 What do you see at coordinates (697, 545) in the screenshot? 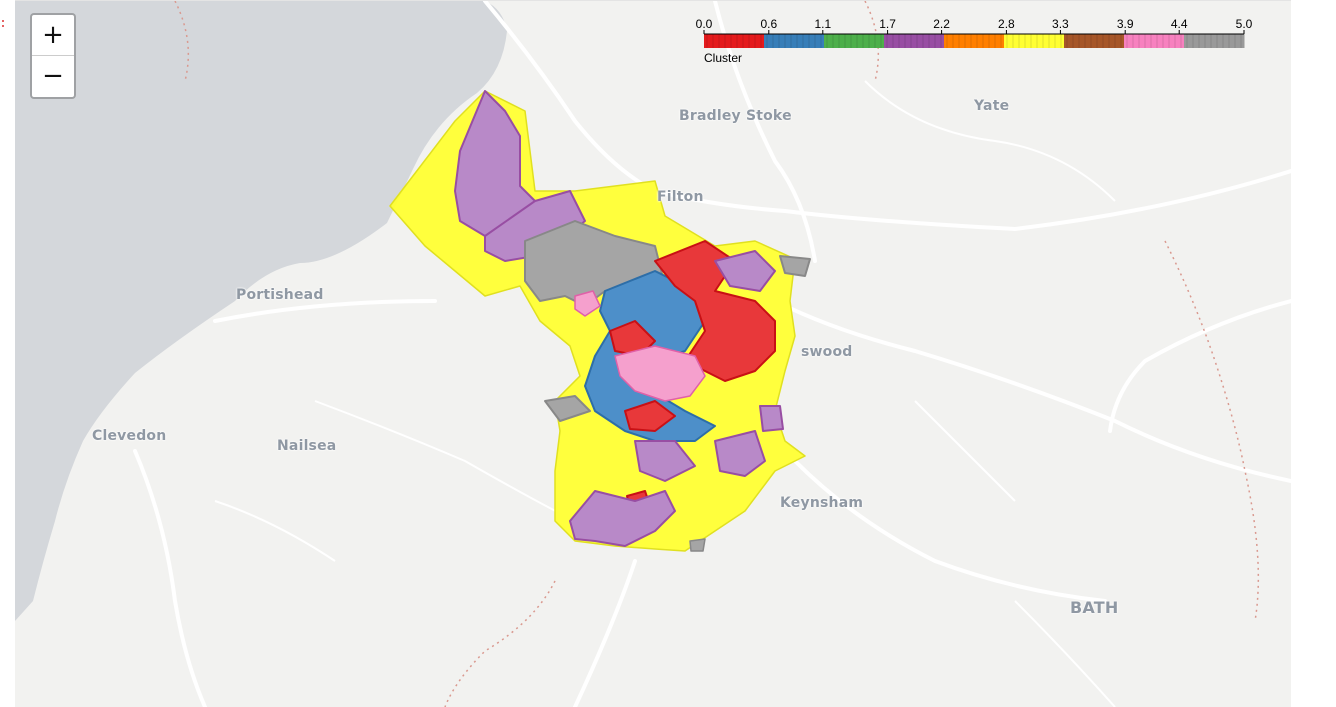
I see `cluster-region-grey-s` at bounding box center [697, 545].